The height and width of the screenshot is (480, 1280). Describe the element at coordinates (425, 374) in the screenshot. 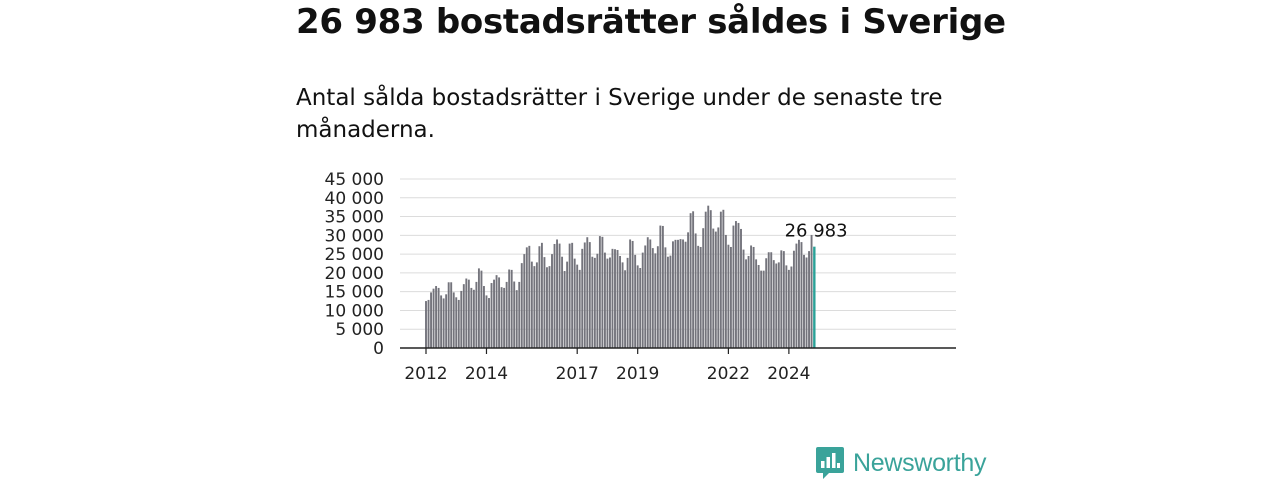

I see `x-tick-label: 2012` at that location.